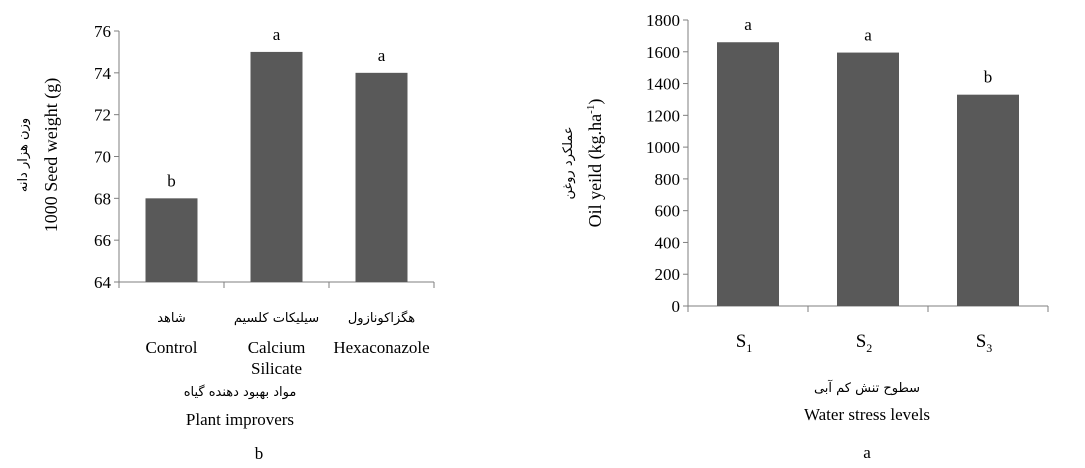  I want to click on y-tick-label: 400, so click(668, 242).